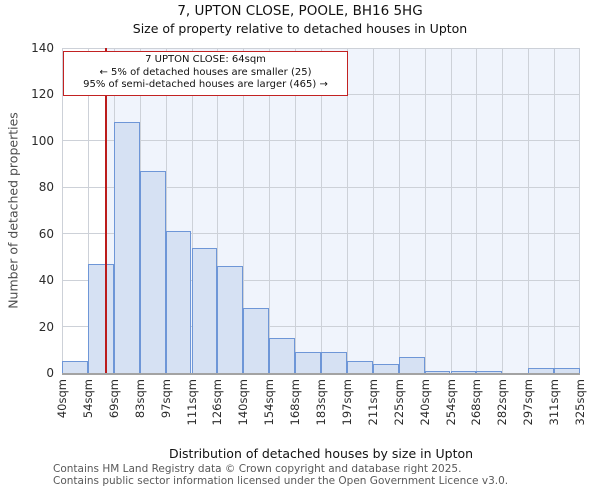 This screenshot has height=500, width=600. I want to click on annotation-line-1: 7 UPTON CLOSE: 64sqm, so click(205, 59).